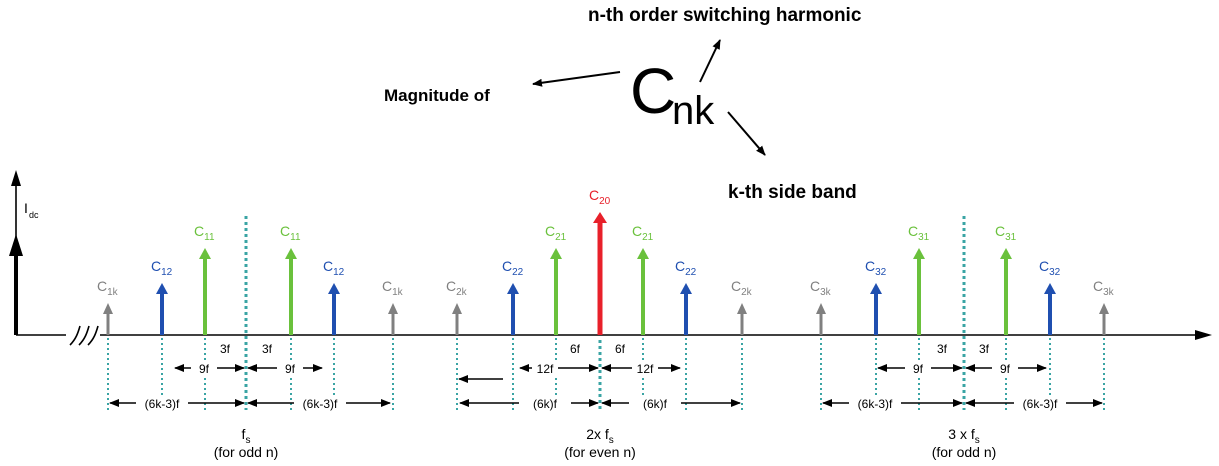 Image resolution: width=1219 pixels, height=466 pixels. I want to click on harmonic-c3k-r: C3k, so click(1104, 306).